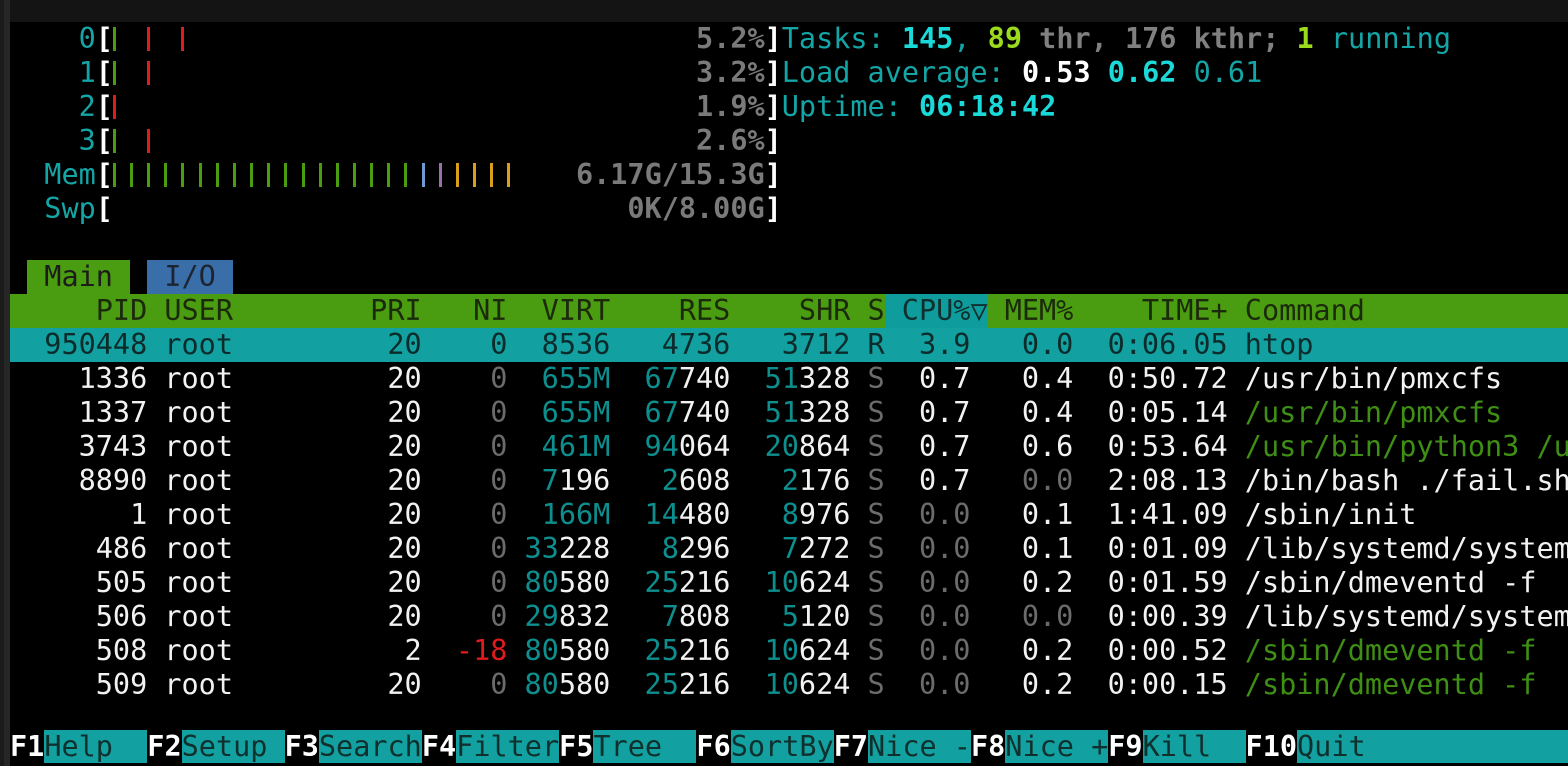 The height and width of the screenshot is (766, 1568). What do you see at coordinates (876, 310) in the screenshot?
I see `column-header-state: S` at bounding box center [876, 310].